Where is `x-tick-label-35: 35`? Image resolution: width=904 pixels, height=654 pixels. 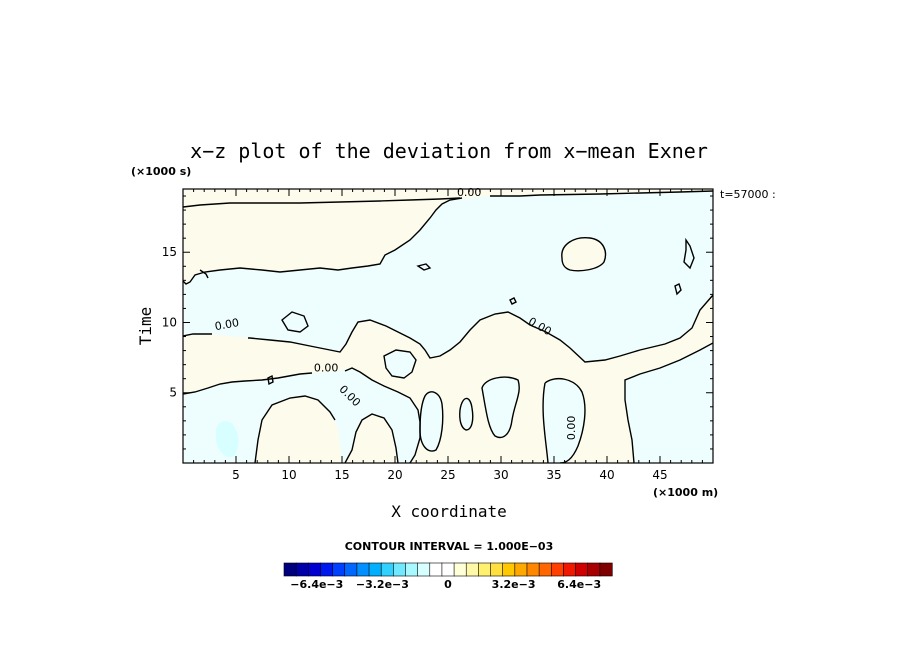 x-tick-label-35: 35 is located at coordinates (553, 475).